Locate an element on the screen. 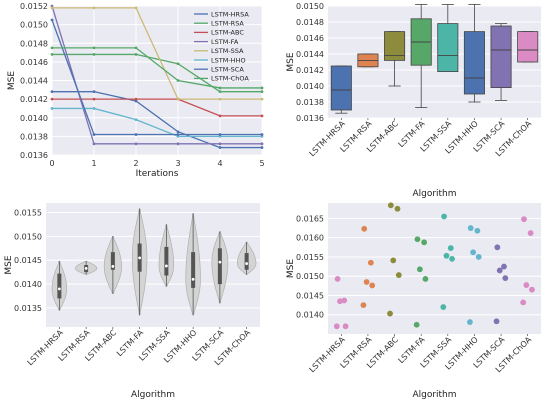 This screenshot has height=402, width=550. x-axis-label: Algorithm is located at coordinates (434, 395).